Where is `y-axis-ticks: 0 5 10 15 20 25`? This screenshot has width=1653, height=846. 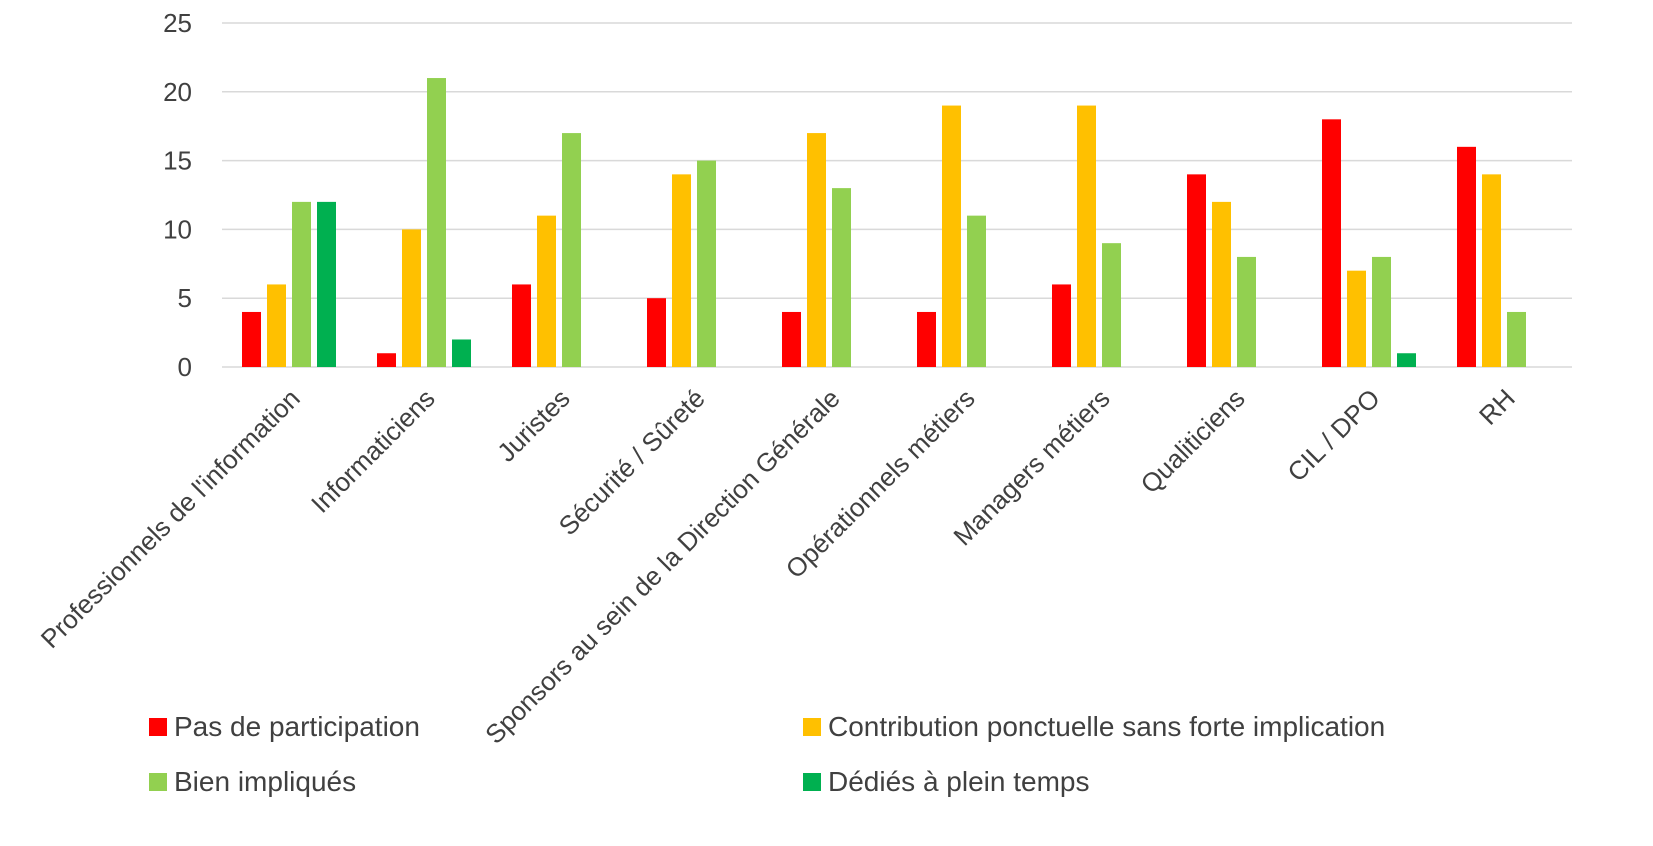
y-axis-ticks: 0 5 10 15 20 25 is located at coordinates (177, 195).